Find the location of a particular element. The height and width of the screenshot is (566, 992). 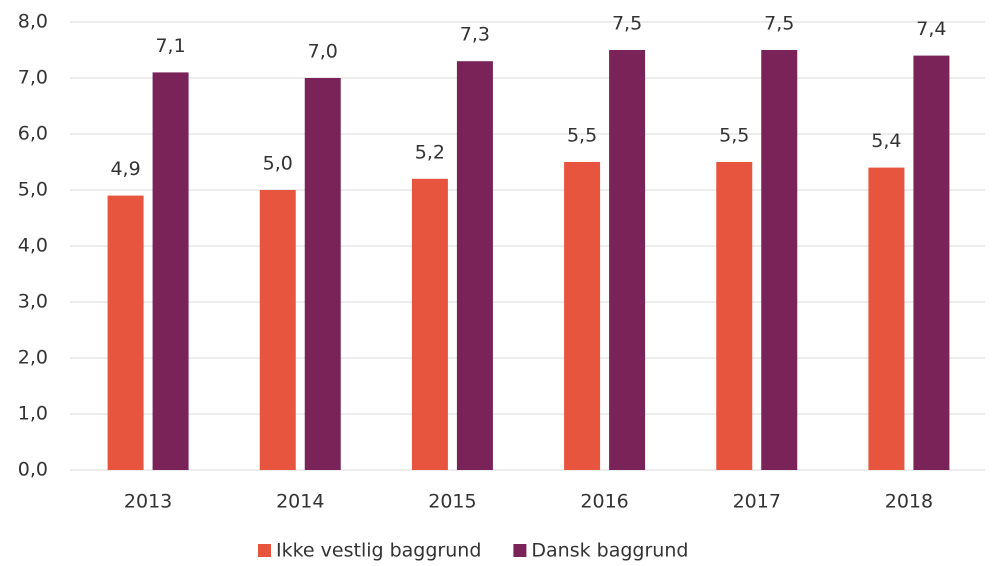

legend-label: Dansk baggrund is located at coordinates (609, 551).